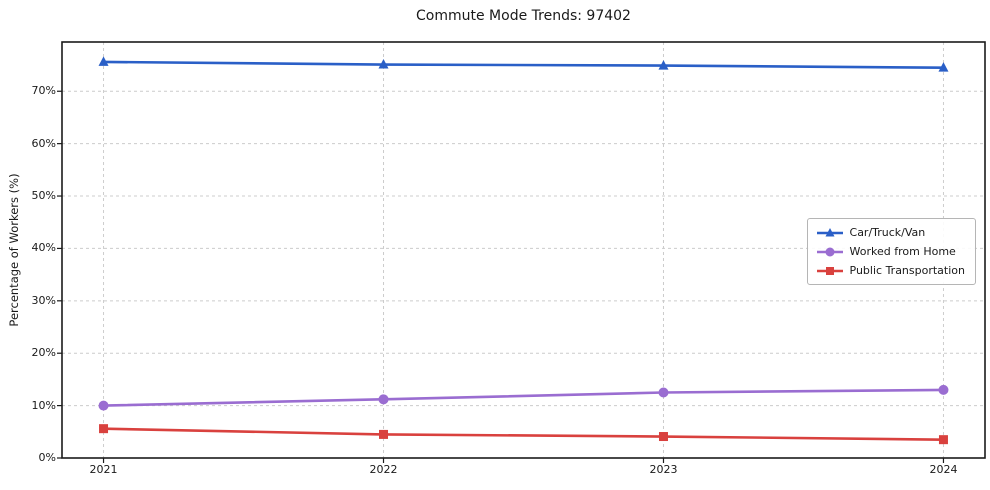  I want to click on legend-line-triangle-icon, so click(829, 231).